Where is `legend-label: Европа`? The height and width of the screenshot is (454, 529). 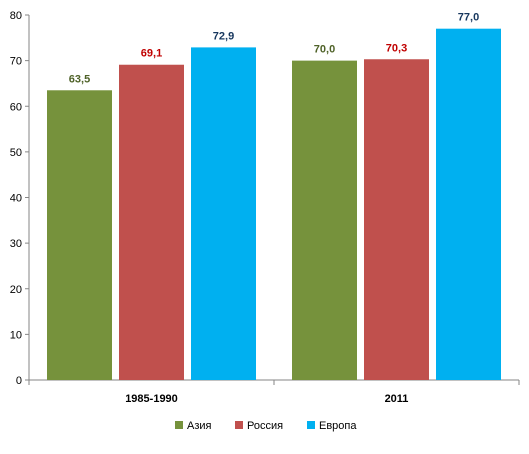 legend-label: Европа is located at coordinates (338, 426).